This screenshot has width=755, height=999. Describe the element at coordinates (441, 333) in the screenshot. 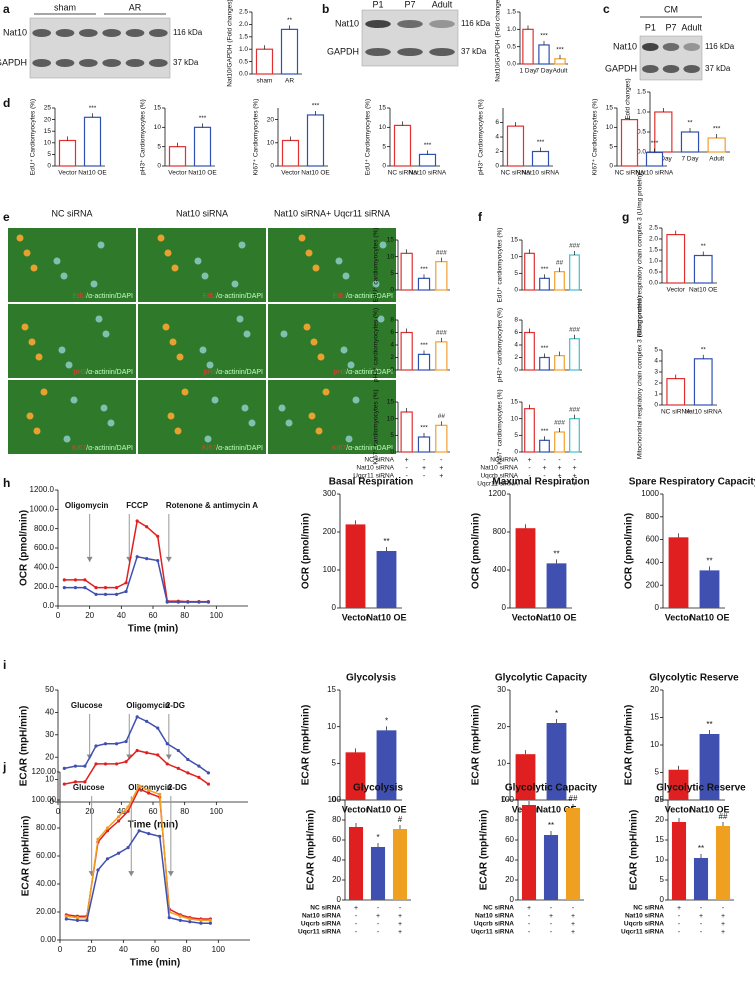

I see `significance-label: ###` at that location.